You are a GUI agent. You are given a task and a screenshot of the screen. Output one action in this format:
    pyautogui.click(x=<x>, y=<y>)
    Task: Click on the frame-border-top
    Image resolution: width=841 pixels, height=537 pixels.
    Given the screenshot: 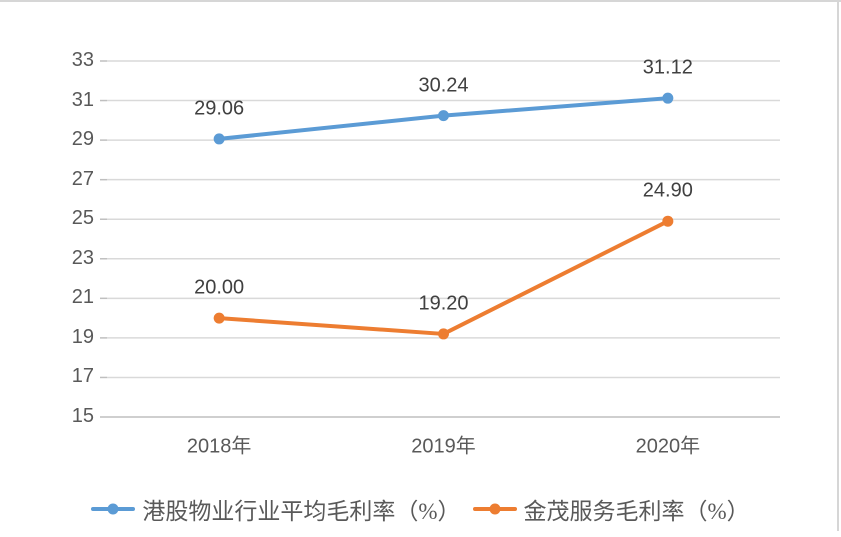 What is the action you would take?
    pyautogui.click(x=420, y=1)
    